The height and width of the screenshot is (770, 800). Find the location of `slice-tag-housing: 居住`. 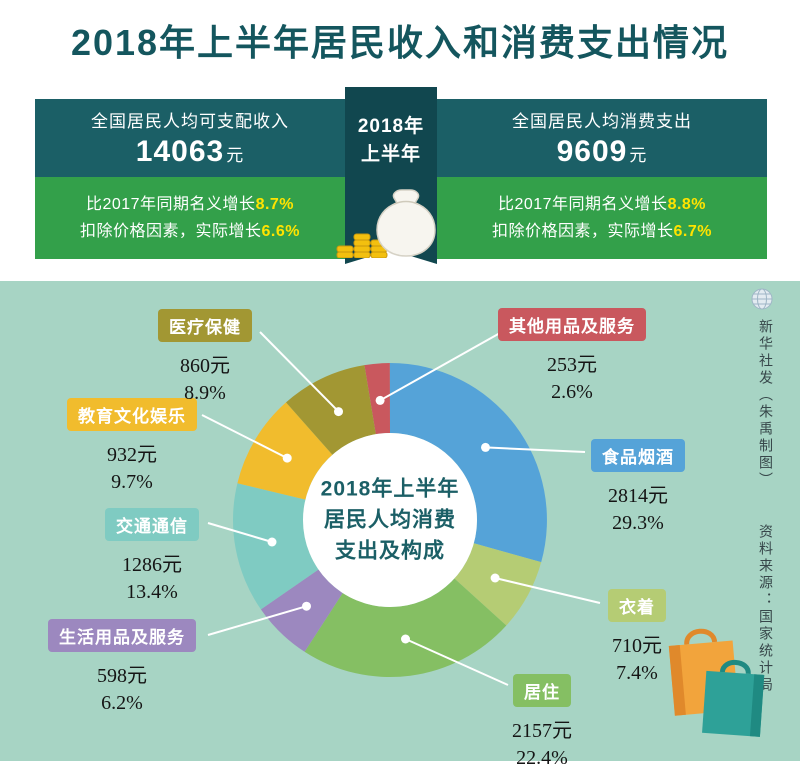

slice-tag-housing: 居住 is located at coordinates (542, 690).